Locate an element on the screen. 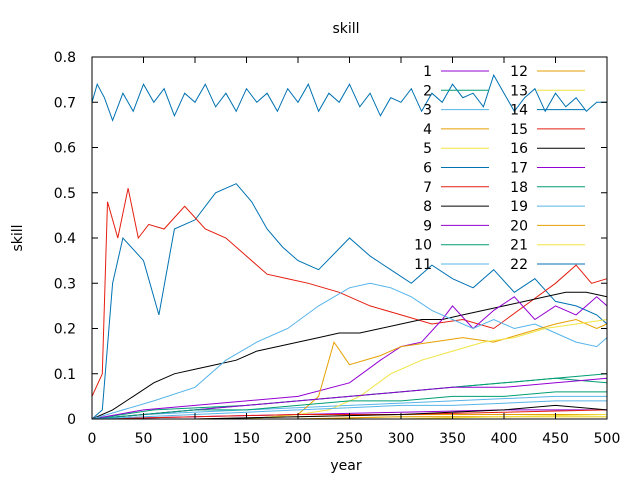 This screenshot has width=640, height=480. legend-label: 8 is located at coordinates (427, 207).